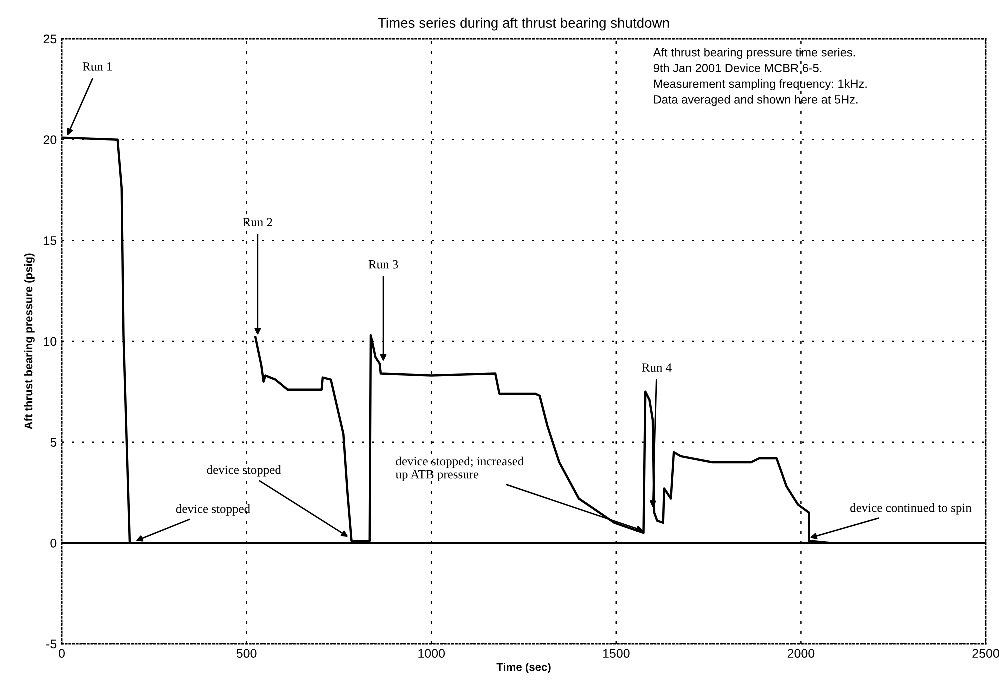 The height and width of the screenshot is (681, 999). I want to click on y-axis-title: Aft thrust bearing pressure (psig), so click(29, 342).